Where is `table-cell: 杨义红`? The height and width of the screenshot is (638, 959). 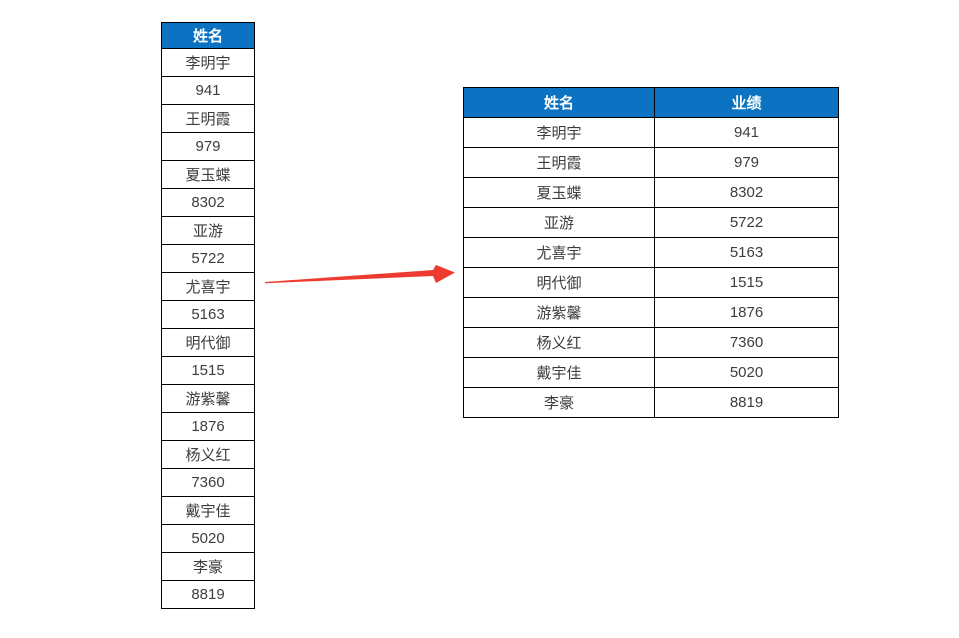
table-cell: 杨义红 is located at coordinates (208, 454).